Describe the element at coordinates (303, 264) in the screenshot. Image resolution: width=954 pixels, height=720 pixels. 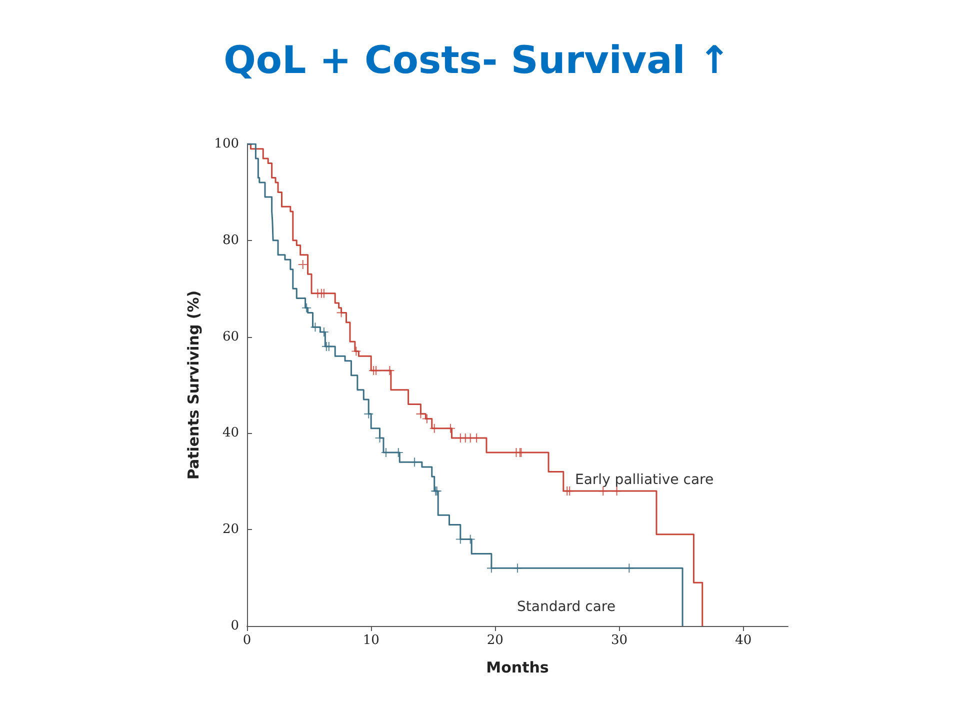
I see `point` at that location.